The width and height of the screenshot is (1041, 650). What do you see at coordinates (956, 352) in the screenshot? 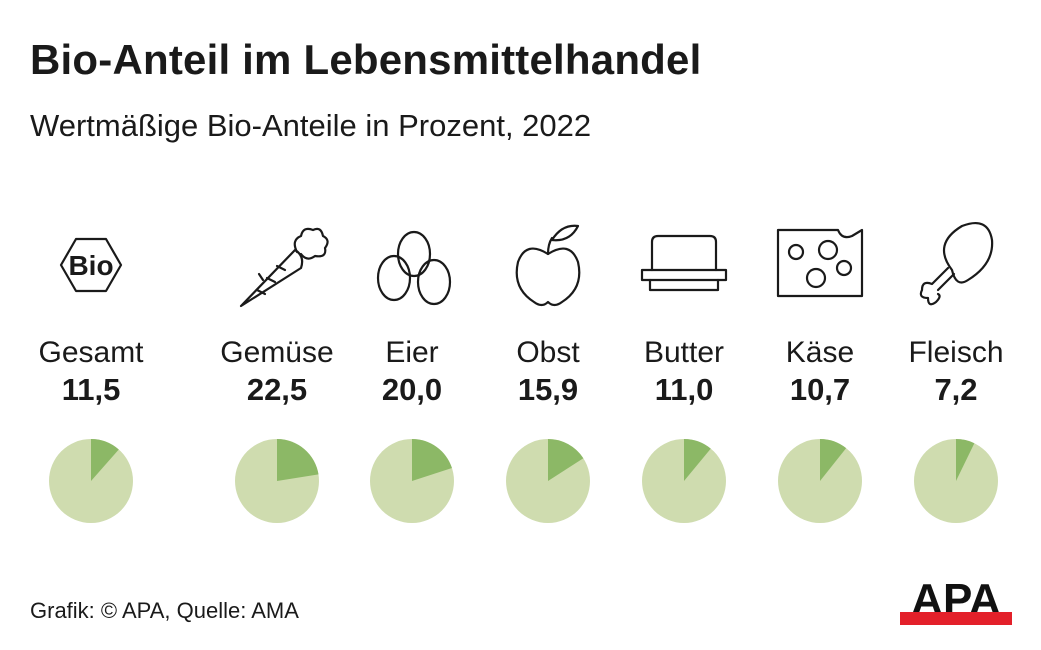
I see `category-label: Fleisch` at bounding box center [956, 352].